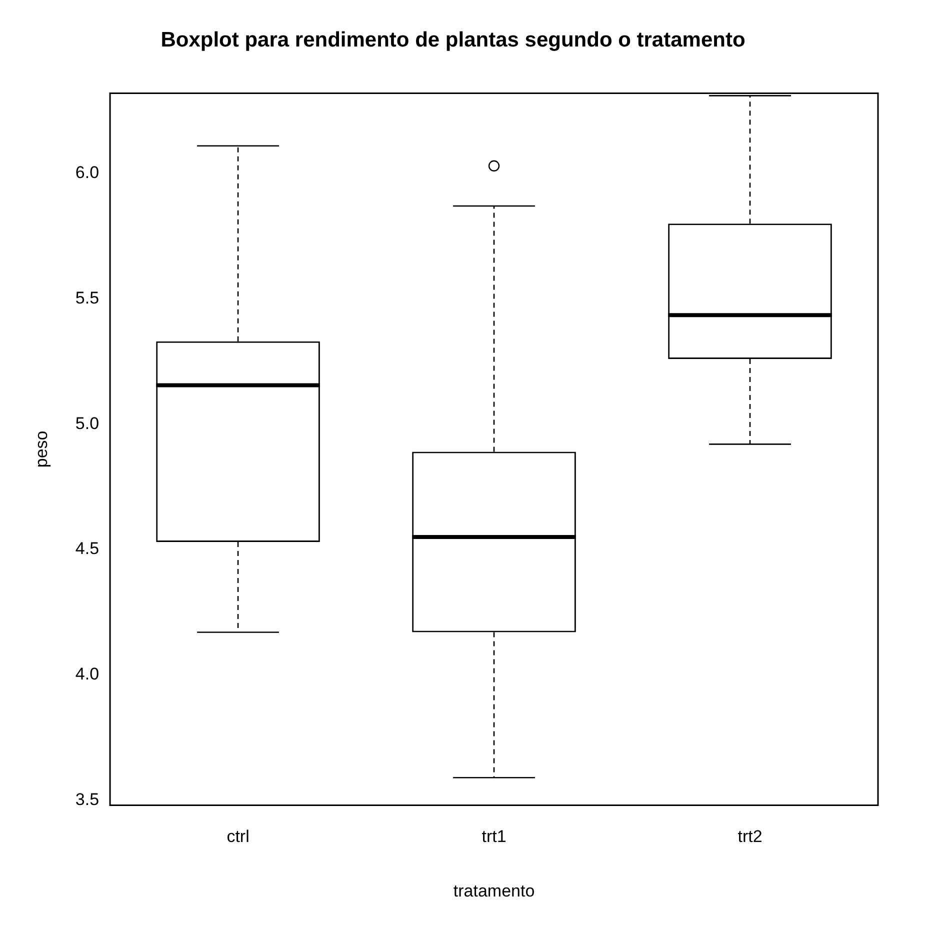 The image size is (936, 944). I want to click on y-axis-title: peso, so click(41, 449).